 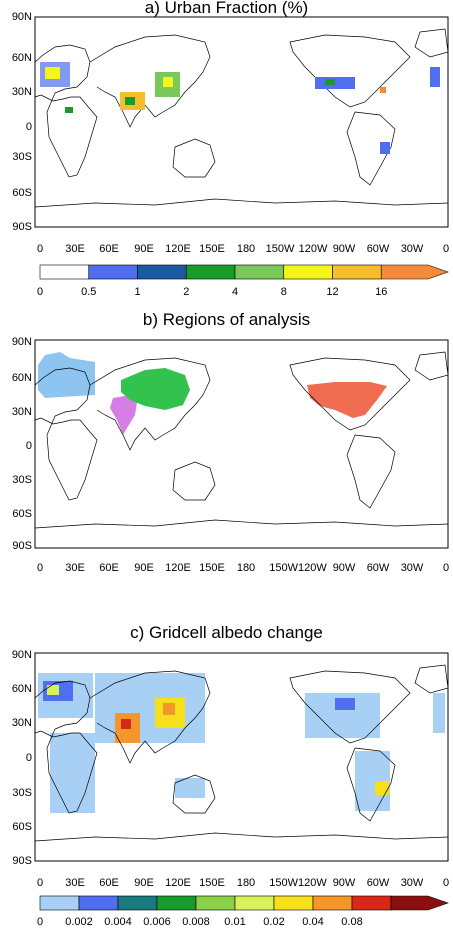 I want to click on colorbar-tick-label: 2, so click(x=186, y=292).